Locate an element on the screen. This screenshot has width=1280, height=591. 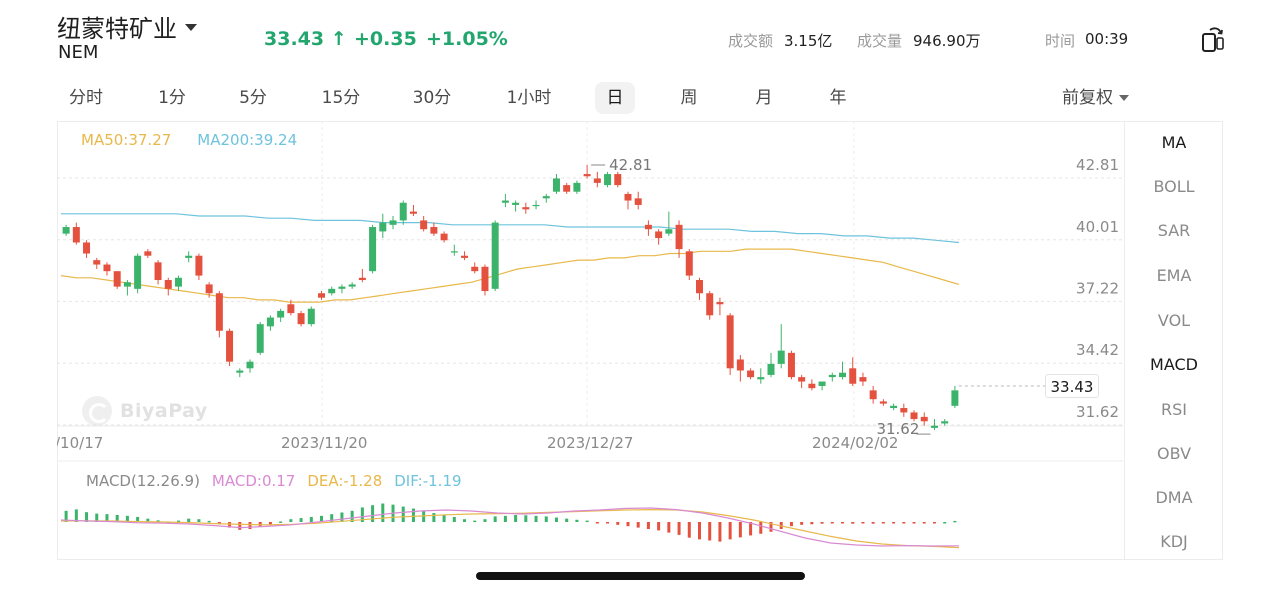
y-tick-label: 42.81 is located at coordinates (1097, 165).